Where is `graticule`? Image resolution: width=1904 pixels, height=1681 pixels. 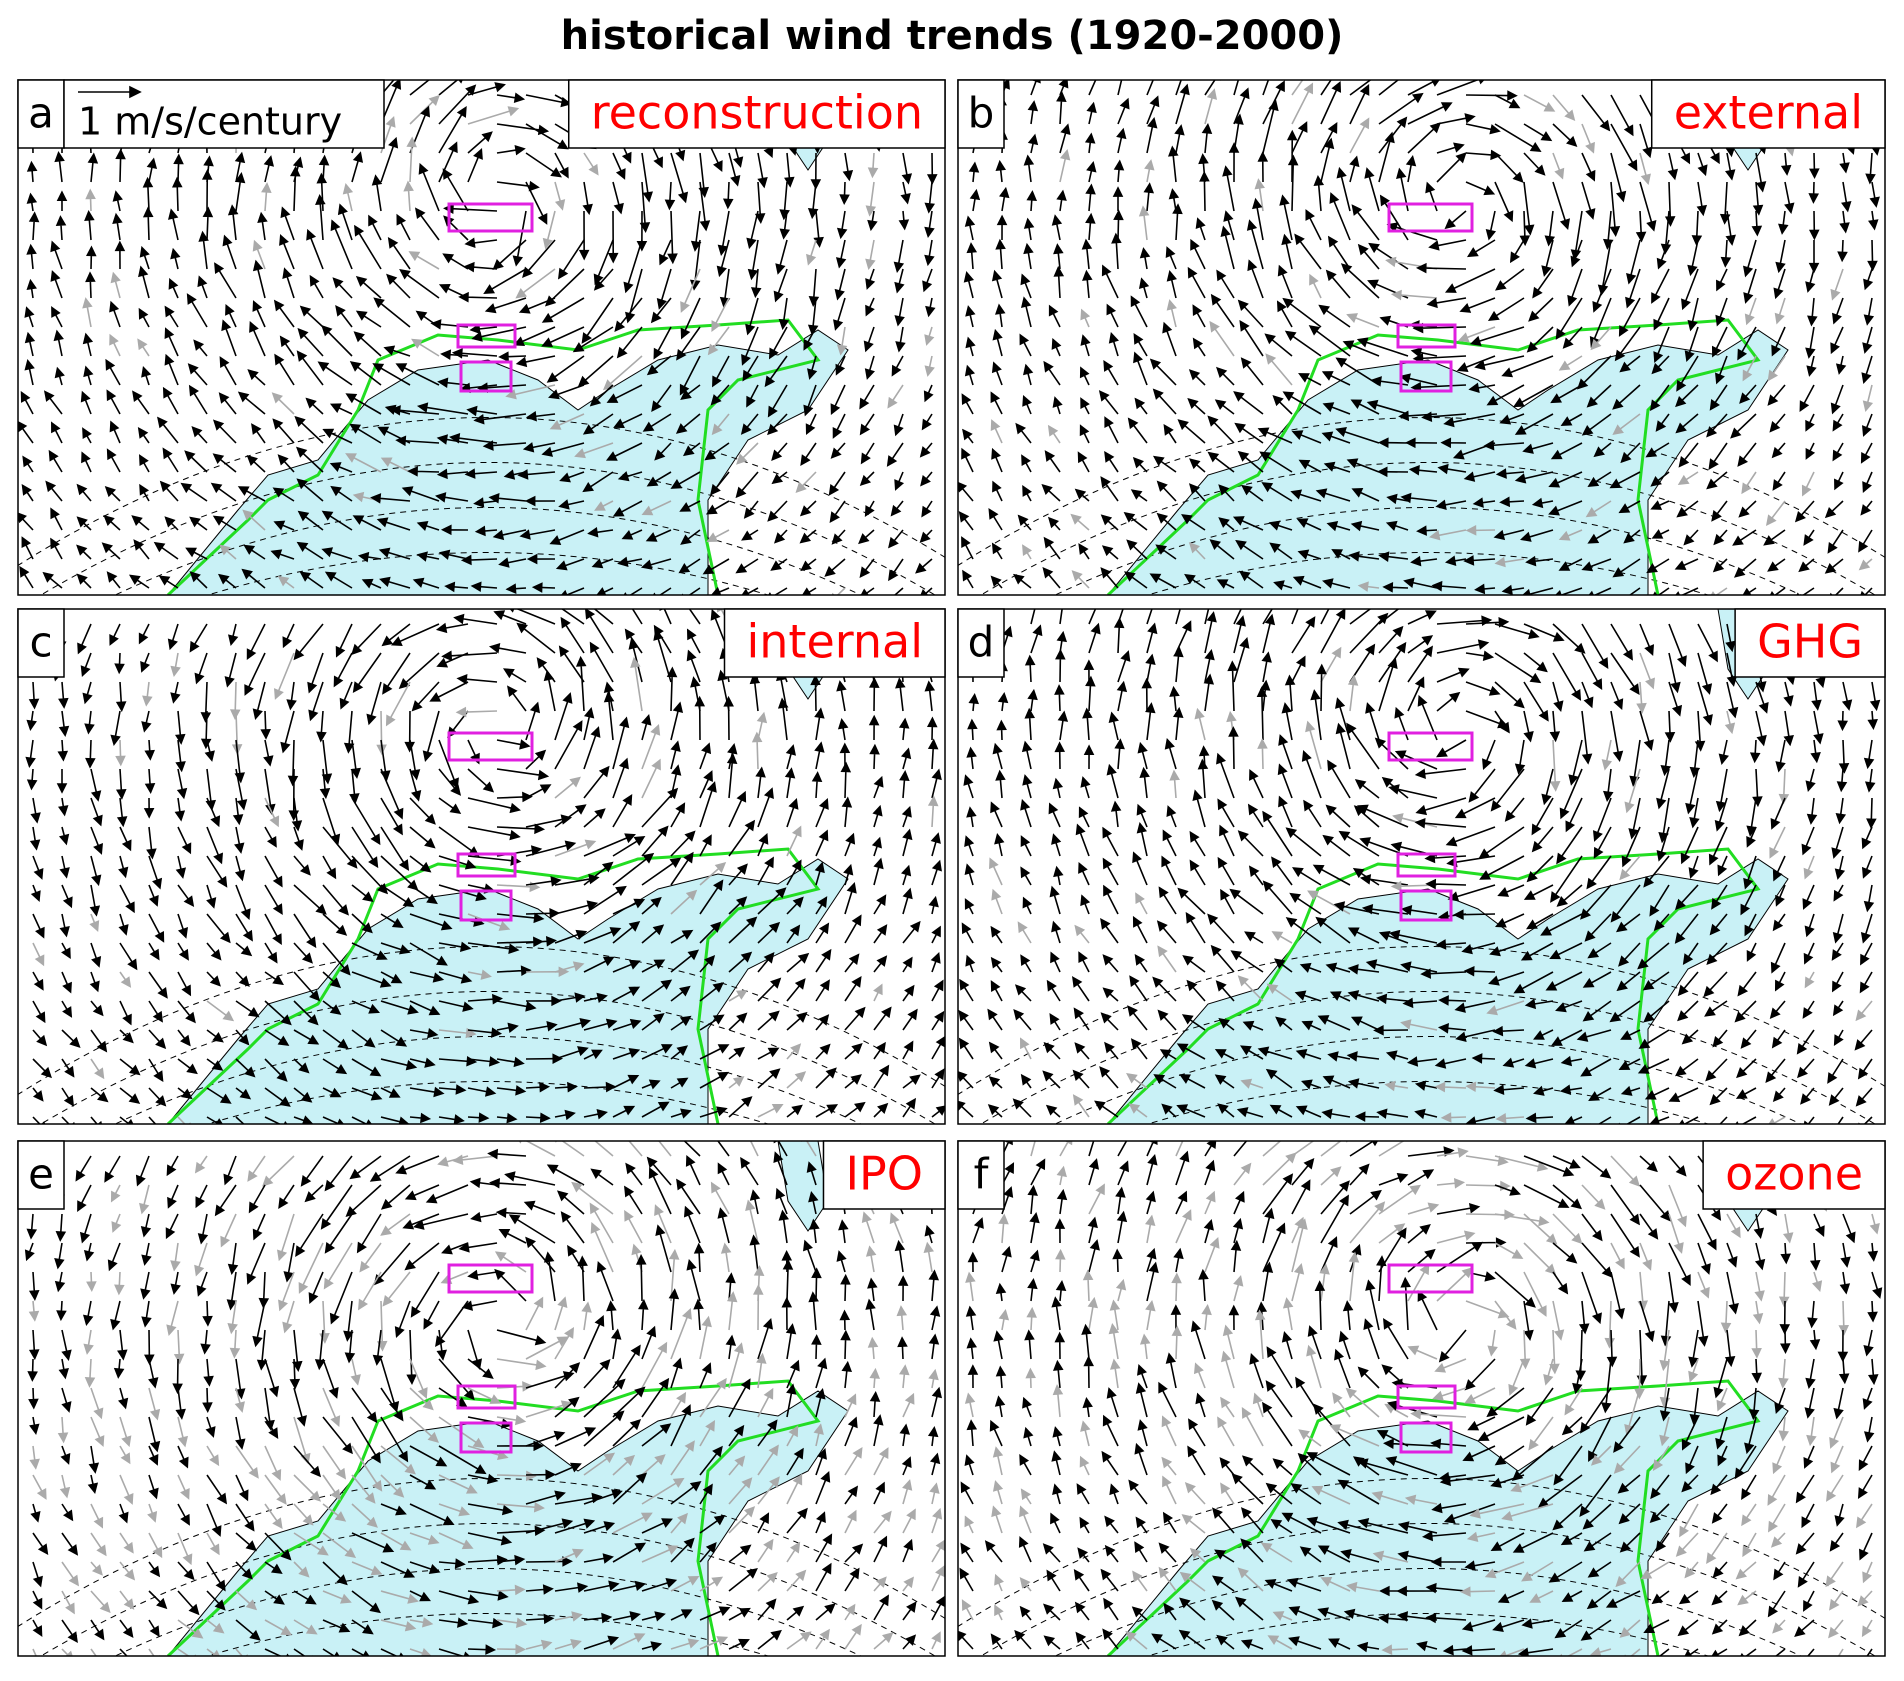
graticule is located at coordinates (1428, 1080).